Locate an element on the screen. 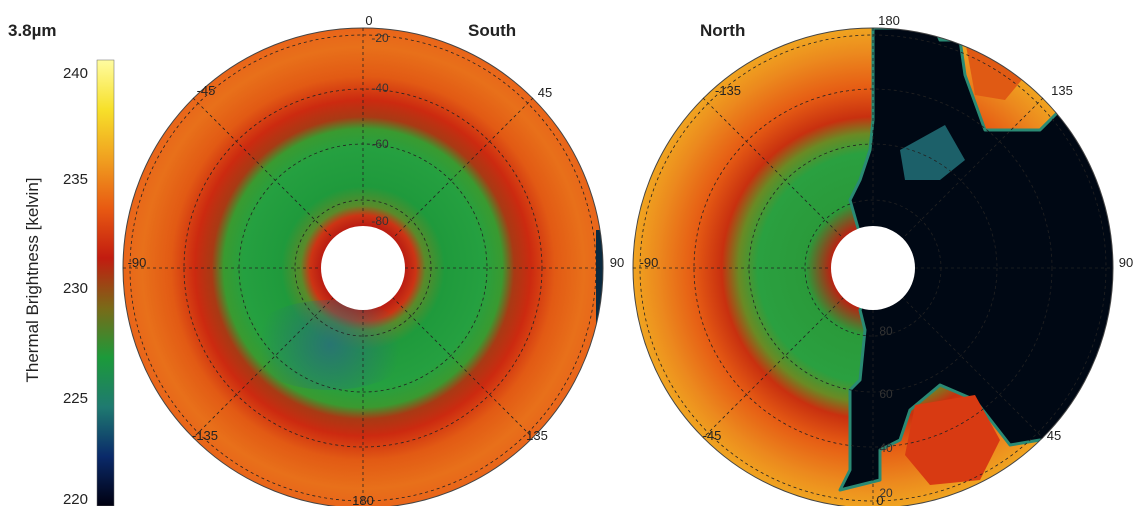  colorbar-tick-230: 230 is located at coordinates (75, 288).